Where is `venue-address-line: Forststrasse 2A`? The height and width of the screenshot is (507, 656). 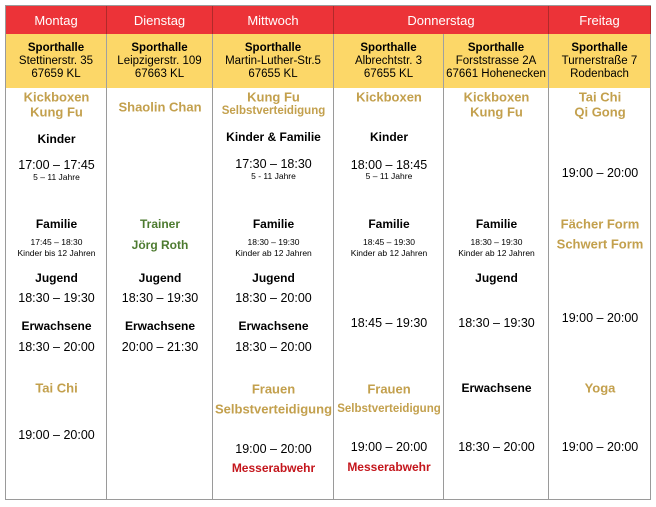
venue-address-line: Forststrasse 2A is located at coordinates (496, 60).